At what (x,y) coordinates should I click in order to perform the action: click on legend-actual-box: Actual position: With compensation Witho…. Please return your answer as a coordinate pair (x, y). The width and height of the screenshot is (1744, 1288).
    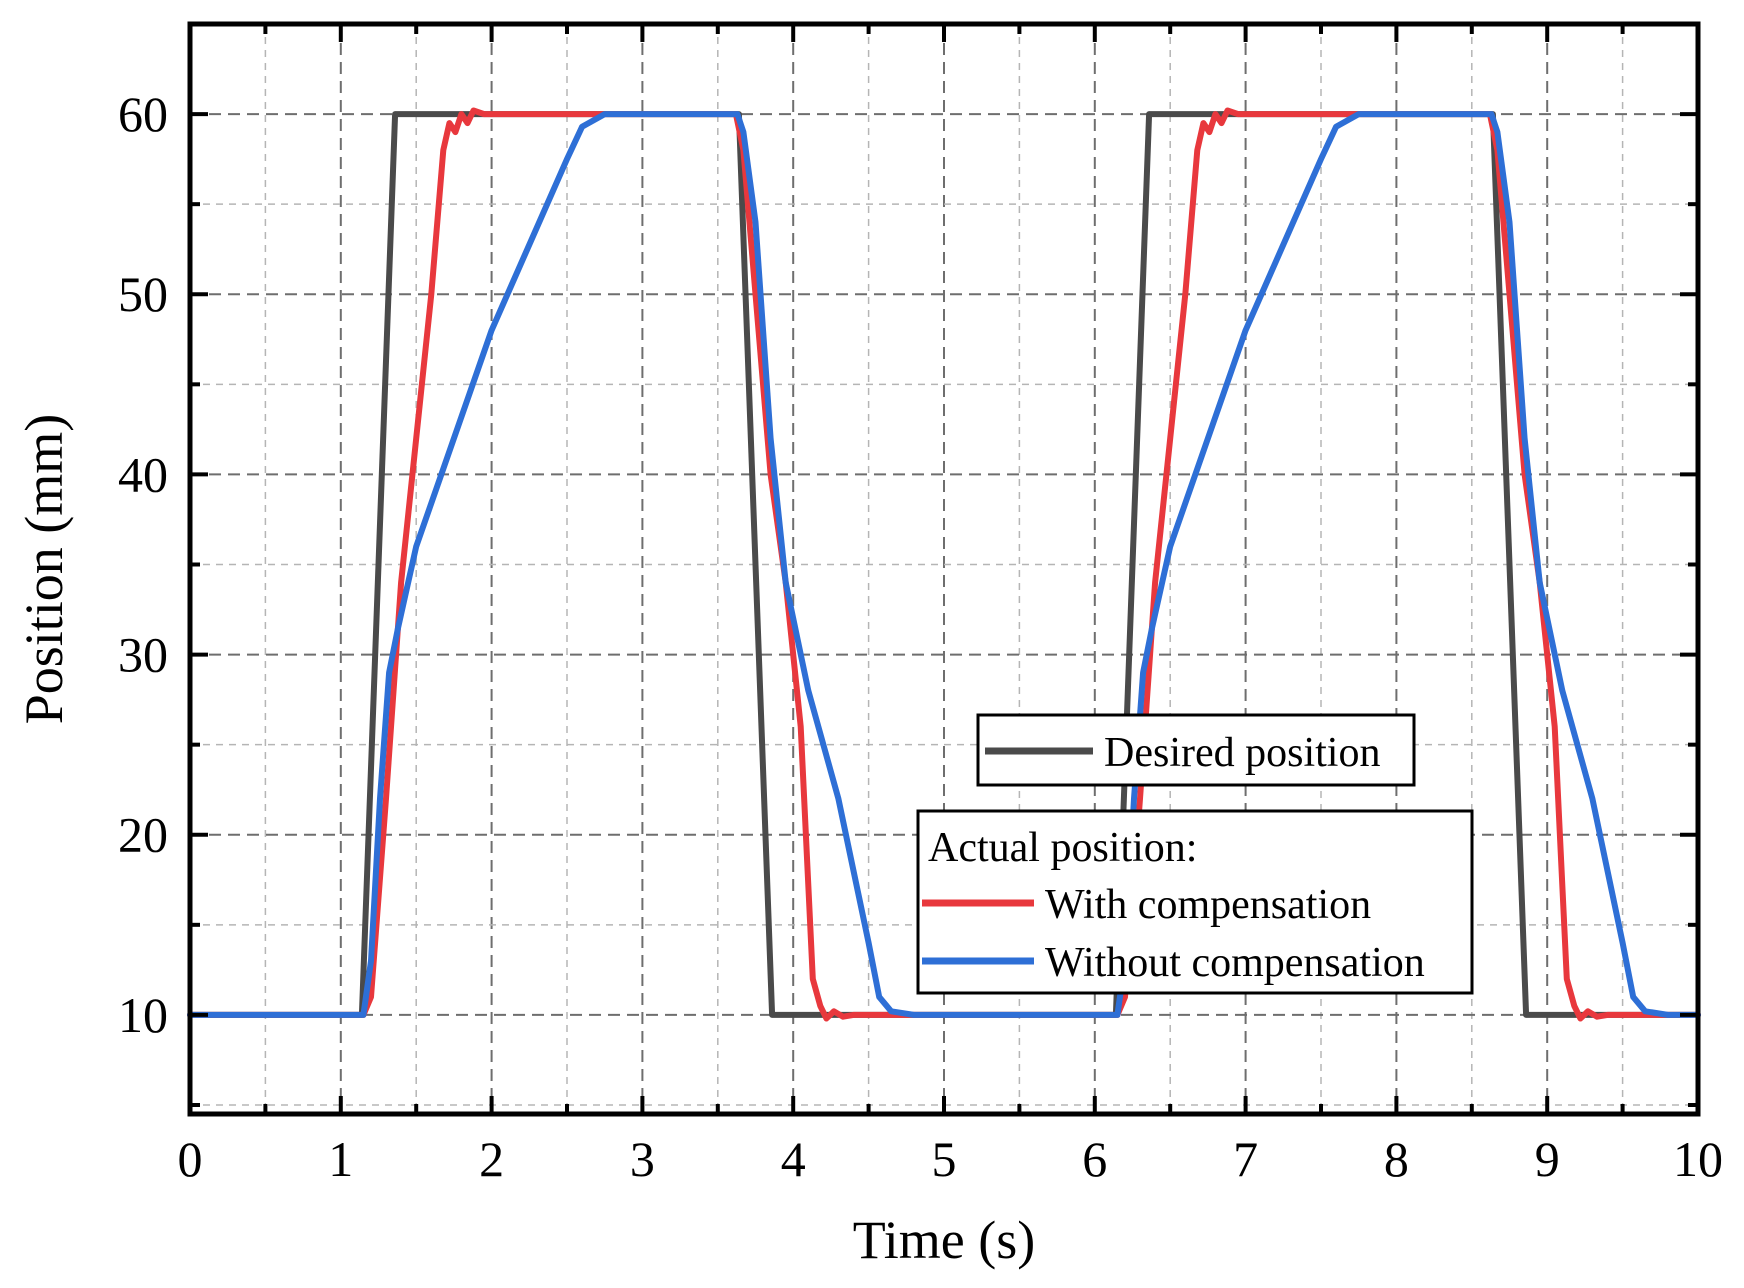
    Looking at the image, I should click on (1195, 902).